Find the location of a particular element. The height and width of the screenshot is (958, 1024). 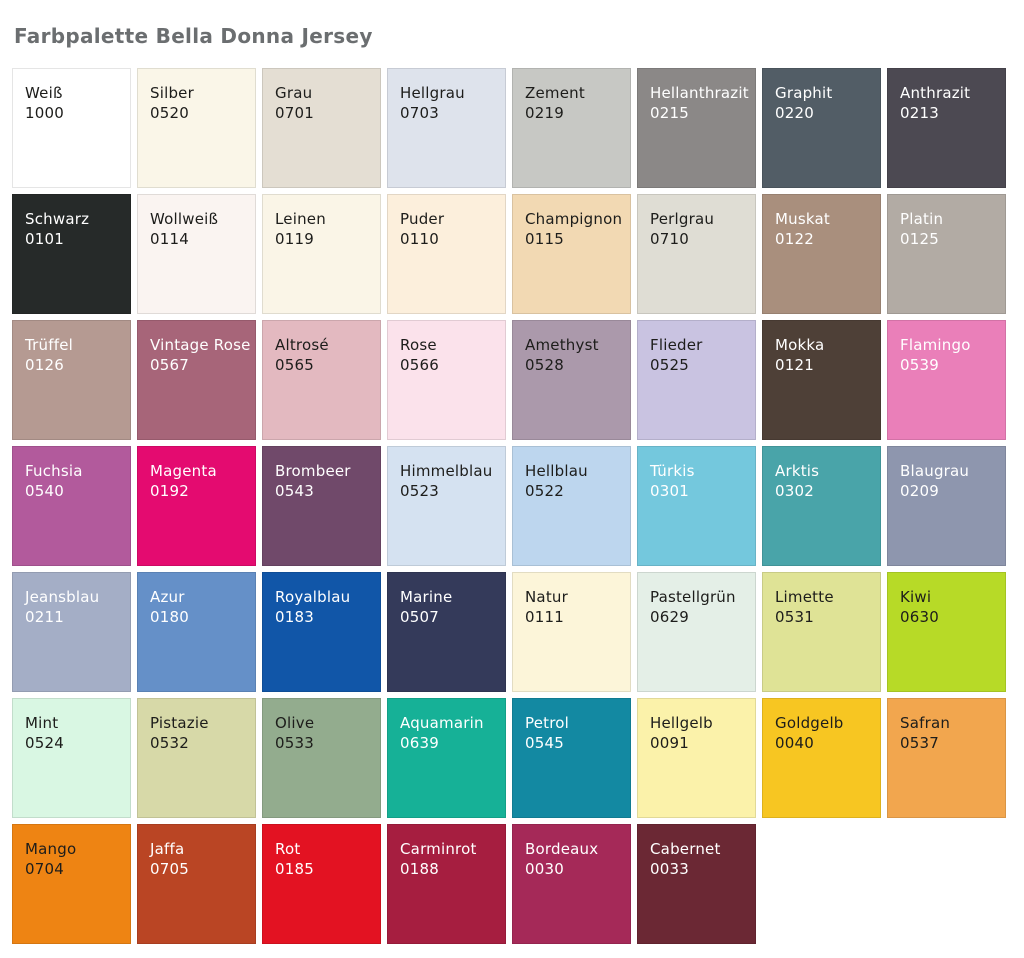

swatch-code: 0545 is located at coordinates (544, 743).